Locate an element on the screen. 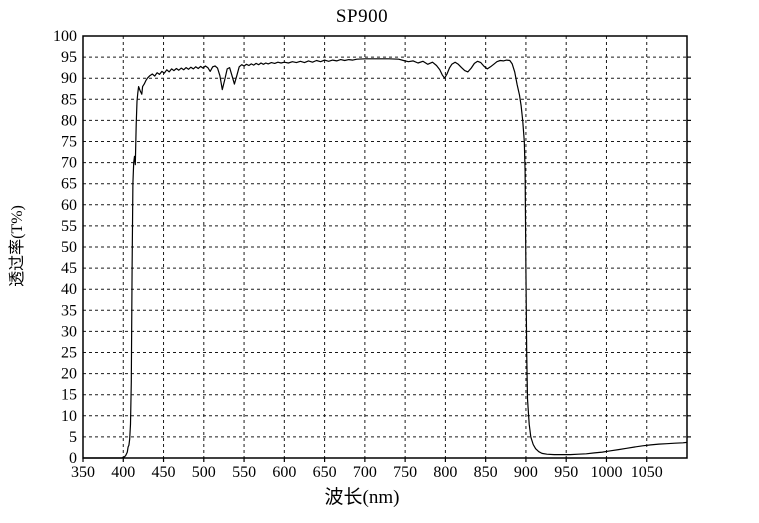 Image resolution: width=759 pixels, height=523 pixels. y-tick-label: 5 is located at coordinates (73, 437).